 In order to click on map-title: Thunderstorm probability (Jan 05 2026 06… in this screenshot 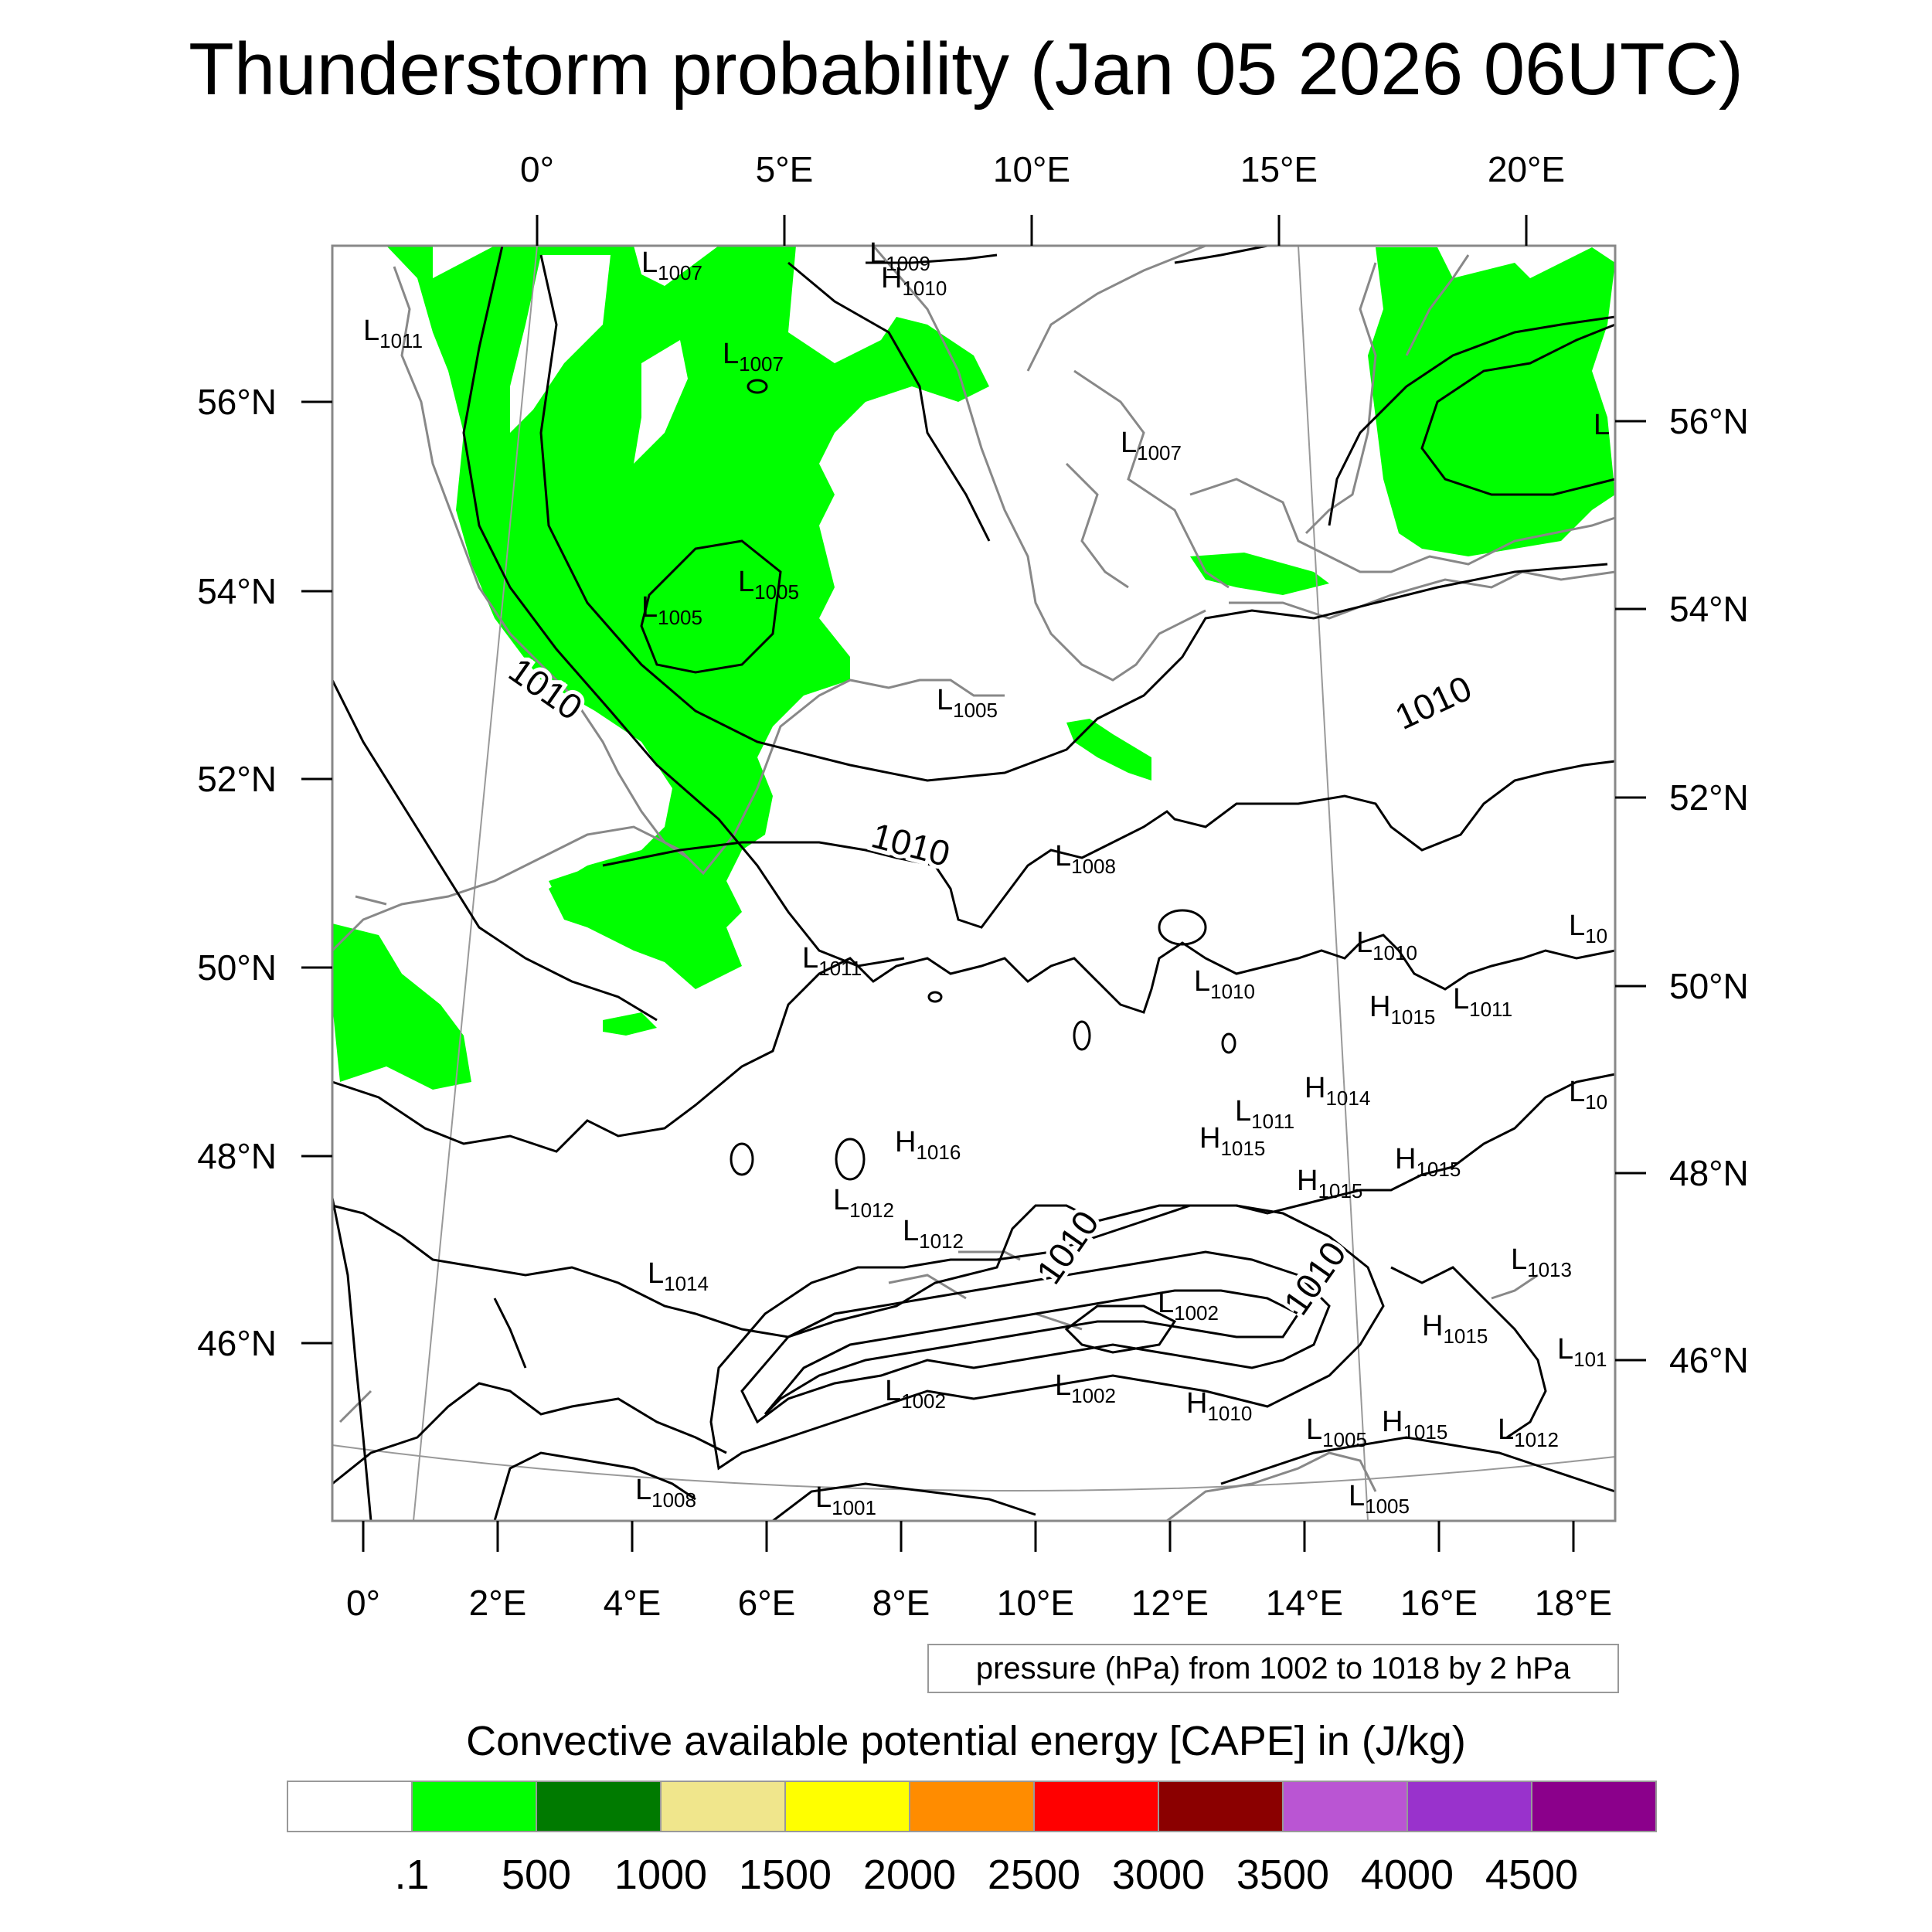, I will do `click(966, 70)`.